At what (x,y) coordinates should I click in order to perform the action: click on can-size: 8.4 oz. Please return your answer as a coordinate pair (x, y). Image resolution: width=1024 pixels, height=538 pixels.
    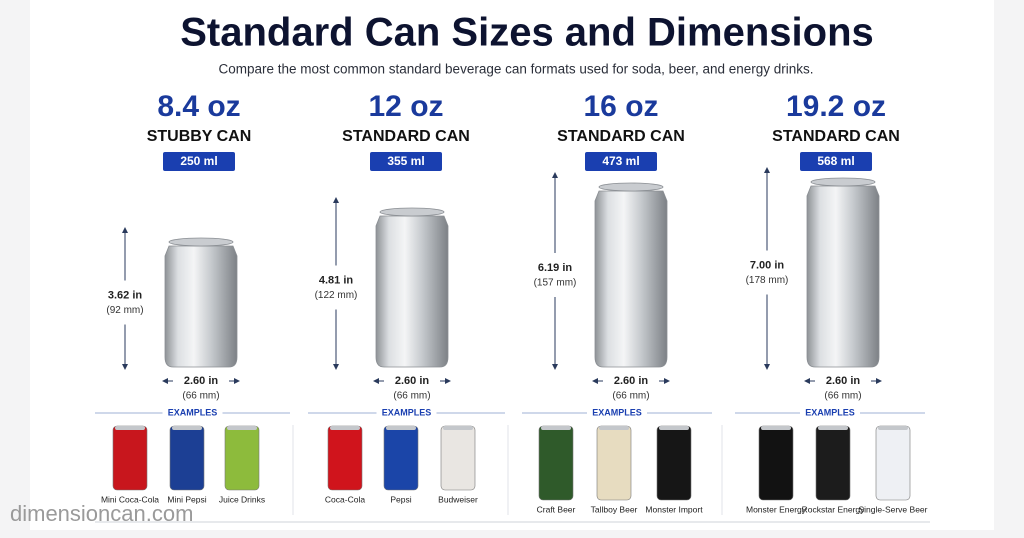
    Looking at the image, I should click on (198, 106).